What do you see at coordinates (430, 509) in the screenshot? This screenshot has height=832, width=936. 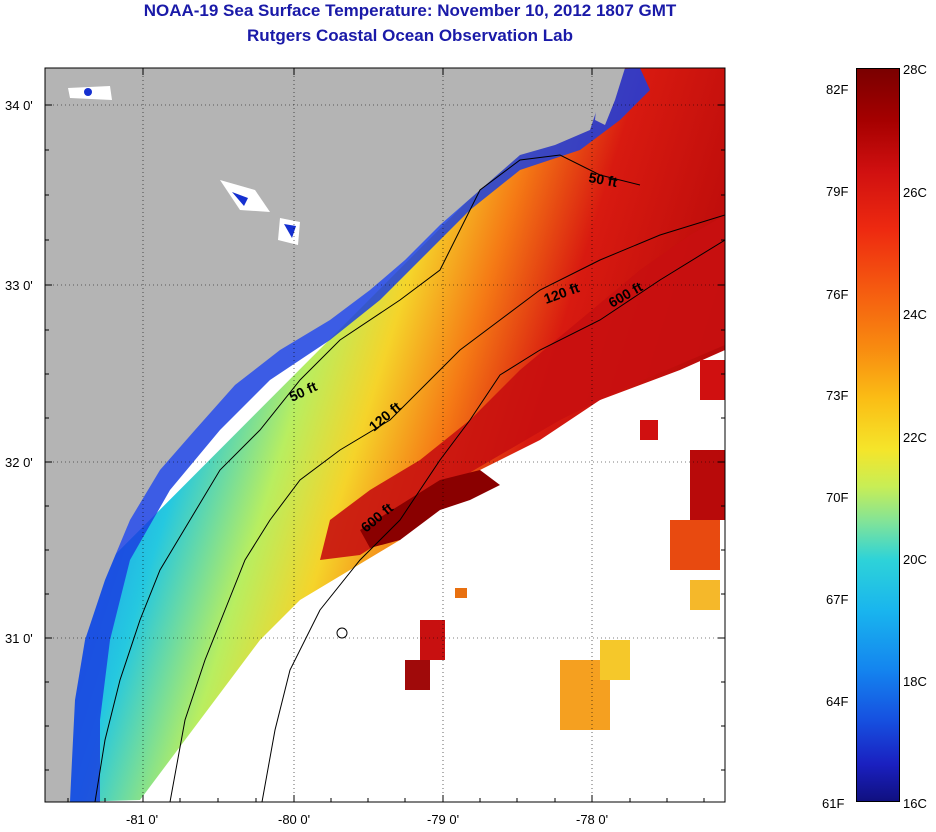 I see `deep-red-patch` at bounding box center [430, 509].